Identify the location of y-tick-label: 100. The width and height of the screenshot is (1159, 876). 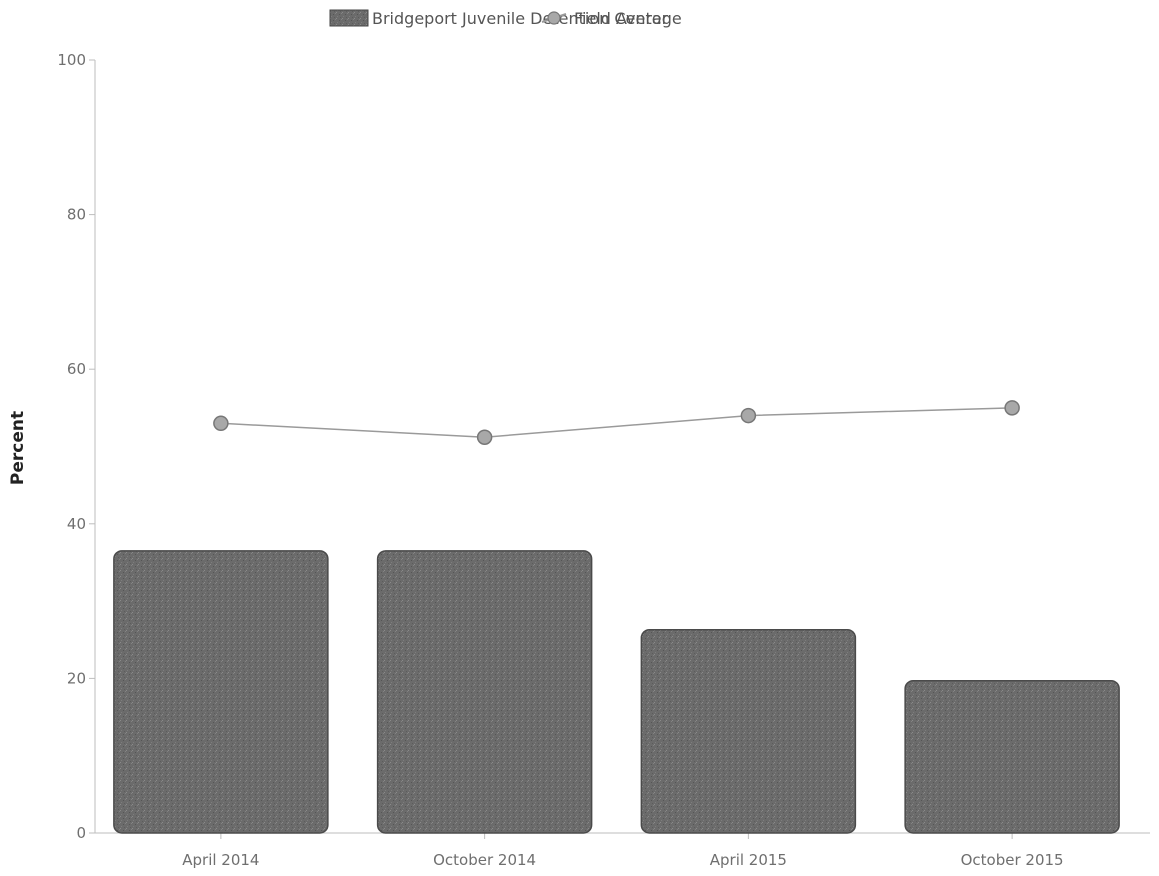
(71, 60).